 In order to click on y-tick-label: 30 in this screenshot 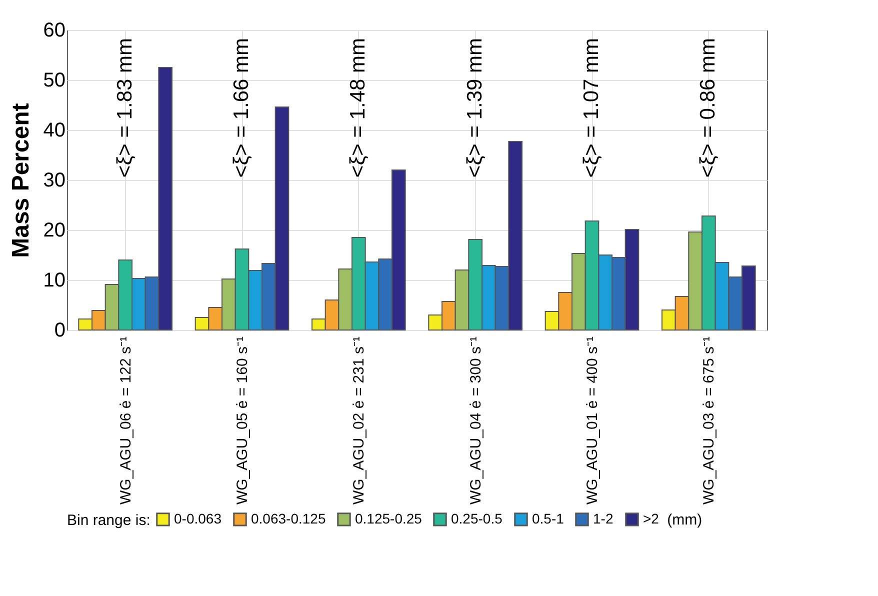, I will do `click(54, 181)`.